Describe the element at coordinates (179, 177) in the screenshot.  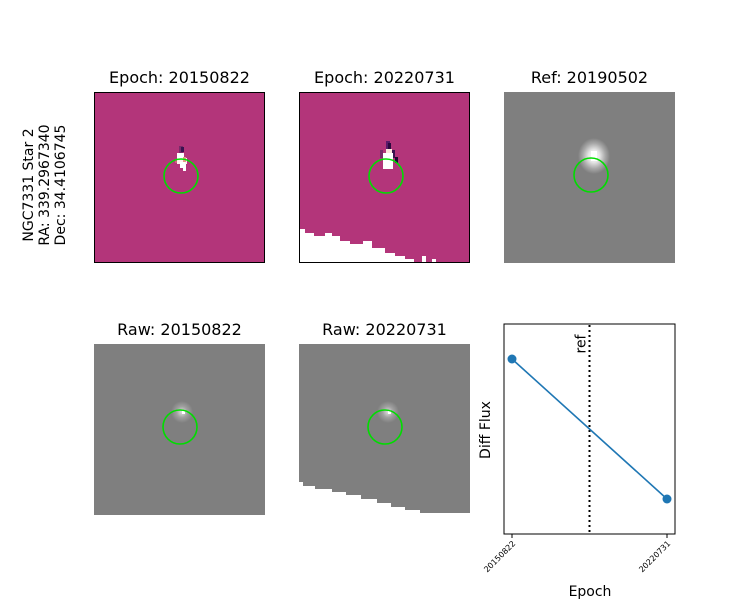
I see `diff-image-epoch1` at that location.